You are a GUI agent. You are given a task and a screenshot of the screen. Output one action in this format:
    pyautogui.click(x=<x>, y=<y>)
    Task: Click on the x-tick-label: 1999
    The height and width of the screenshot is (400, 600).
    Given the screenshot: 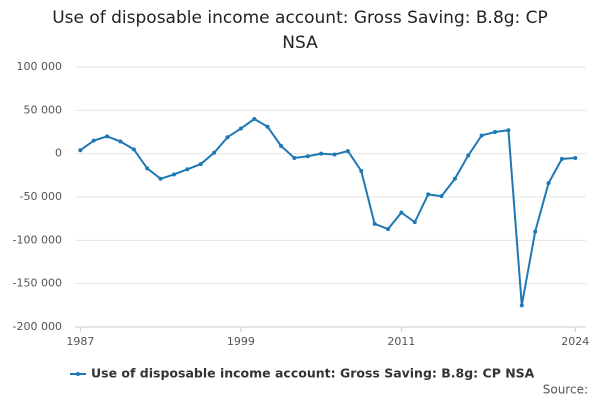 What is the action you would take?
    pyautogui.click(x=241, y=341)
    